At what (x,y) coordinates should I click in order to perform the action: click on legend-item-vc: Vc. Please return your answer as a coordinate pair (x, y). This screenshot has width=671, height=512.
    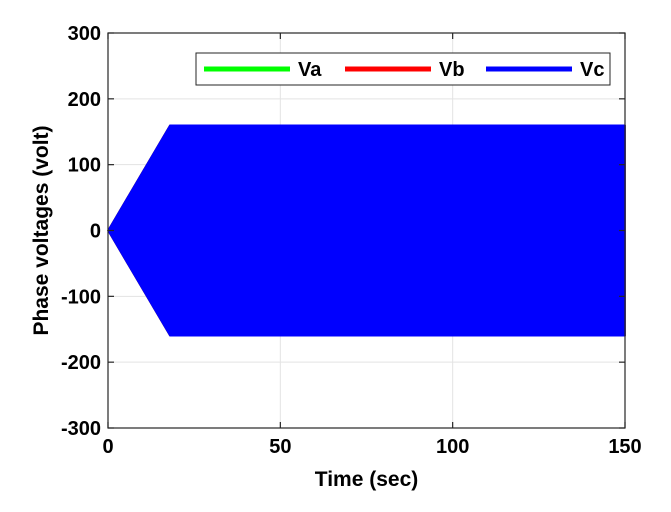
    Looking at the image, I should click on (545, 70).